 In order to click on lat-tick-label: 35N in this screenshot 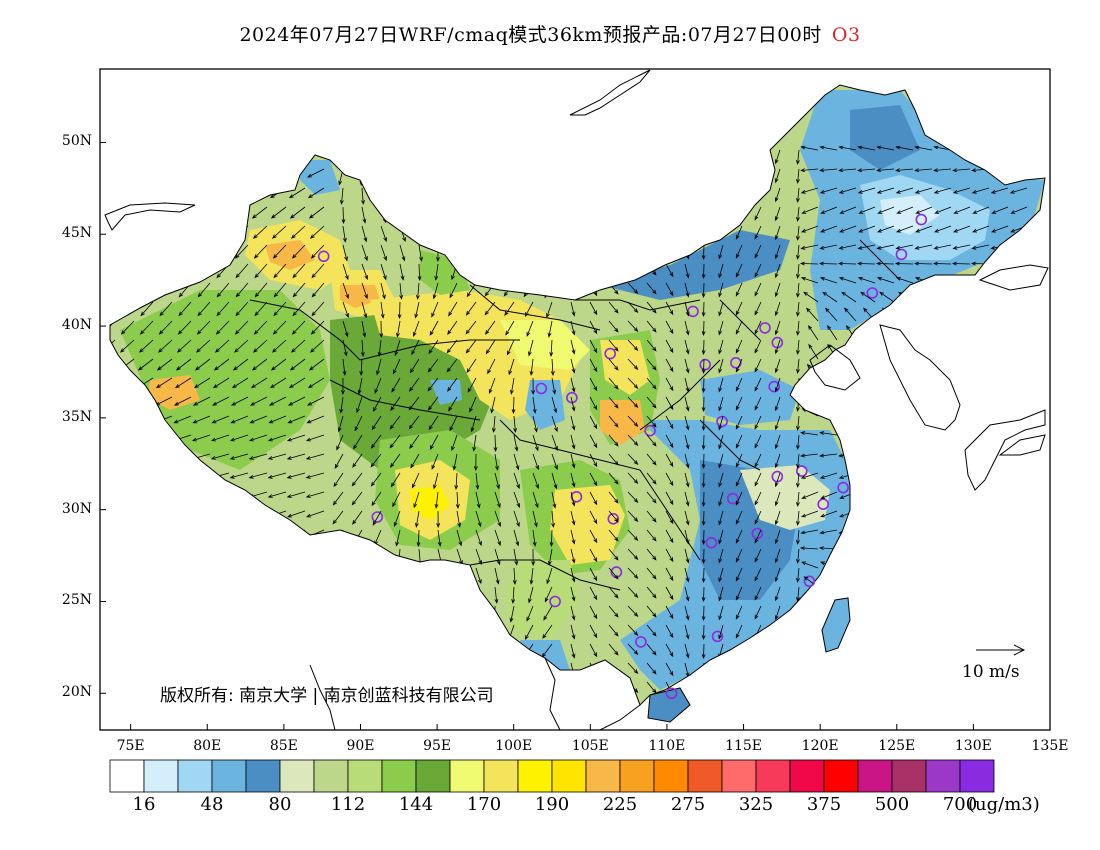, I will do `click(76, 416)`.